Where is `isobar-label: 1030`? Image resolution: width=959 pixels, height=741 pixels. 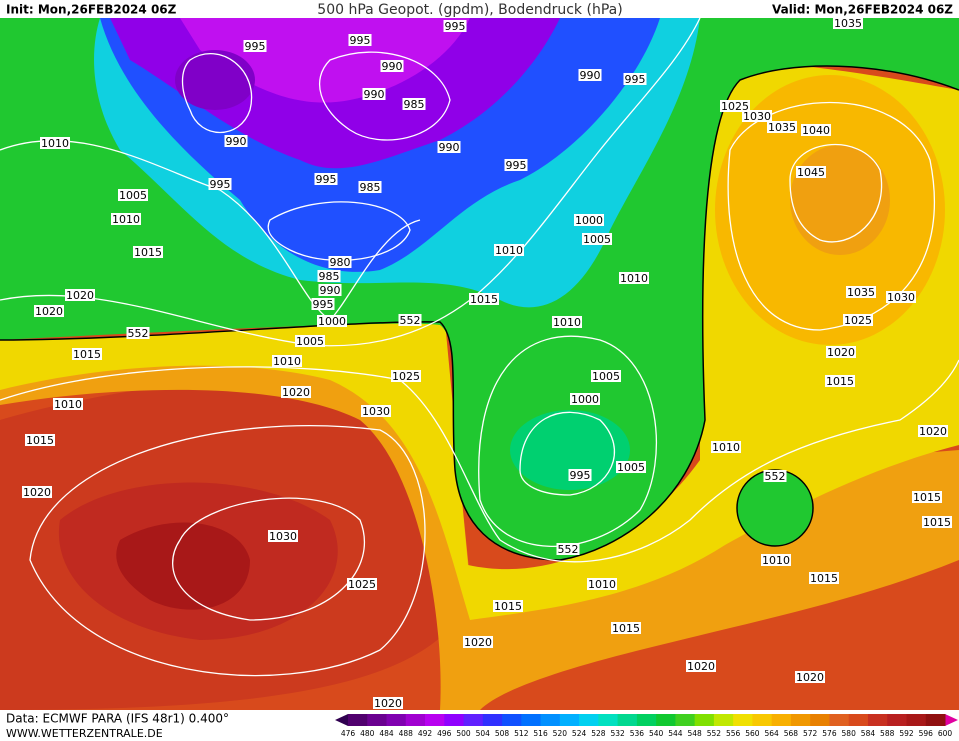 isobar-label: 1030 is located at coordinates (757, 116).